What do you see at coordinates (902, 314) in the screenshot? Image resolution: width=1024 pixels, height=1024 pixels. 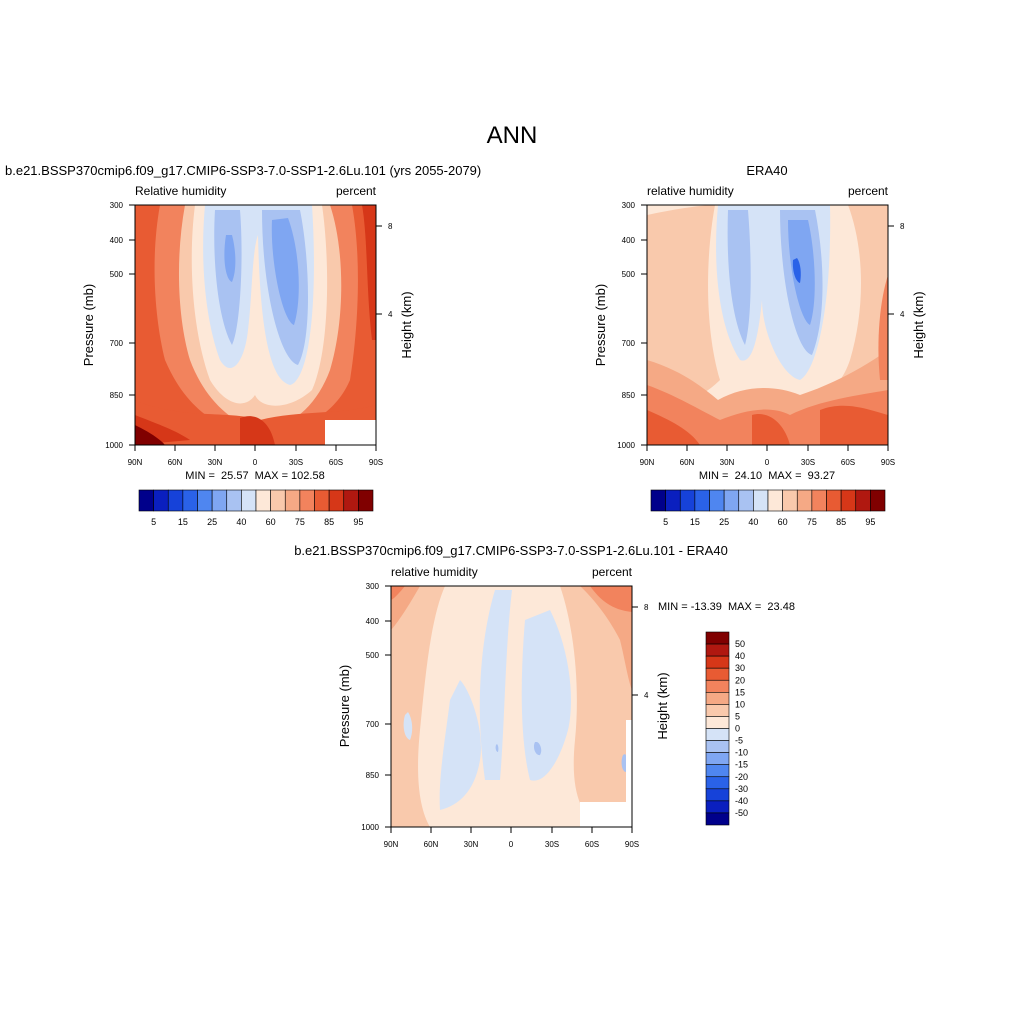 I see `obs-y2tick-label: 4` at bounding box center [902, 314].